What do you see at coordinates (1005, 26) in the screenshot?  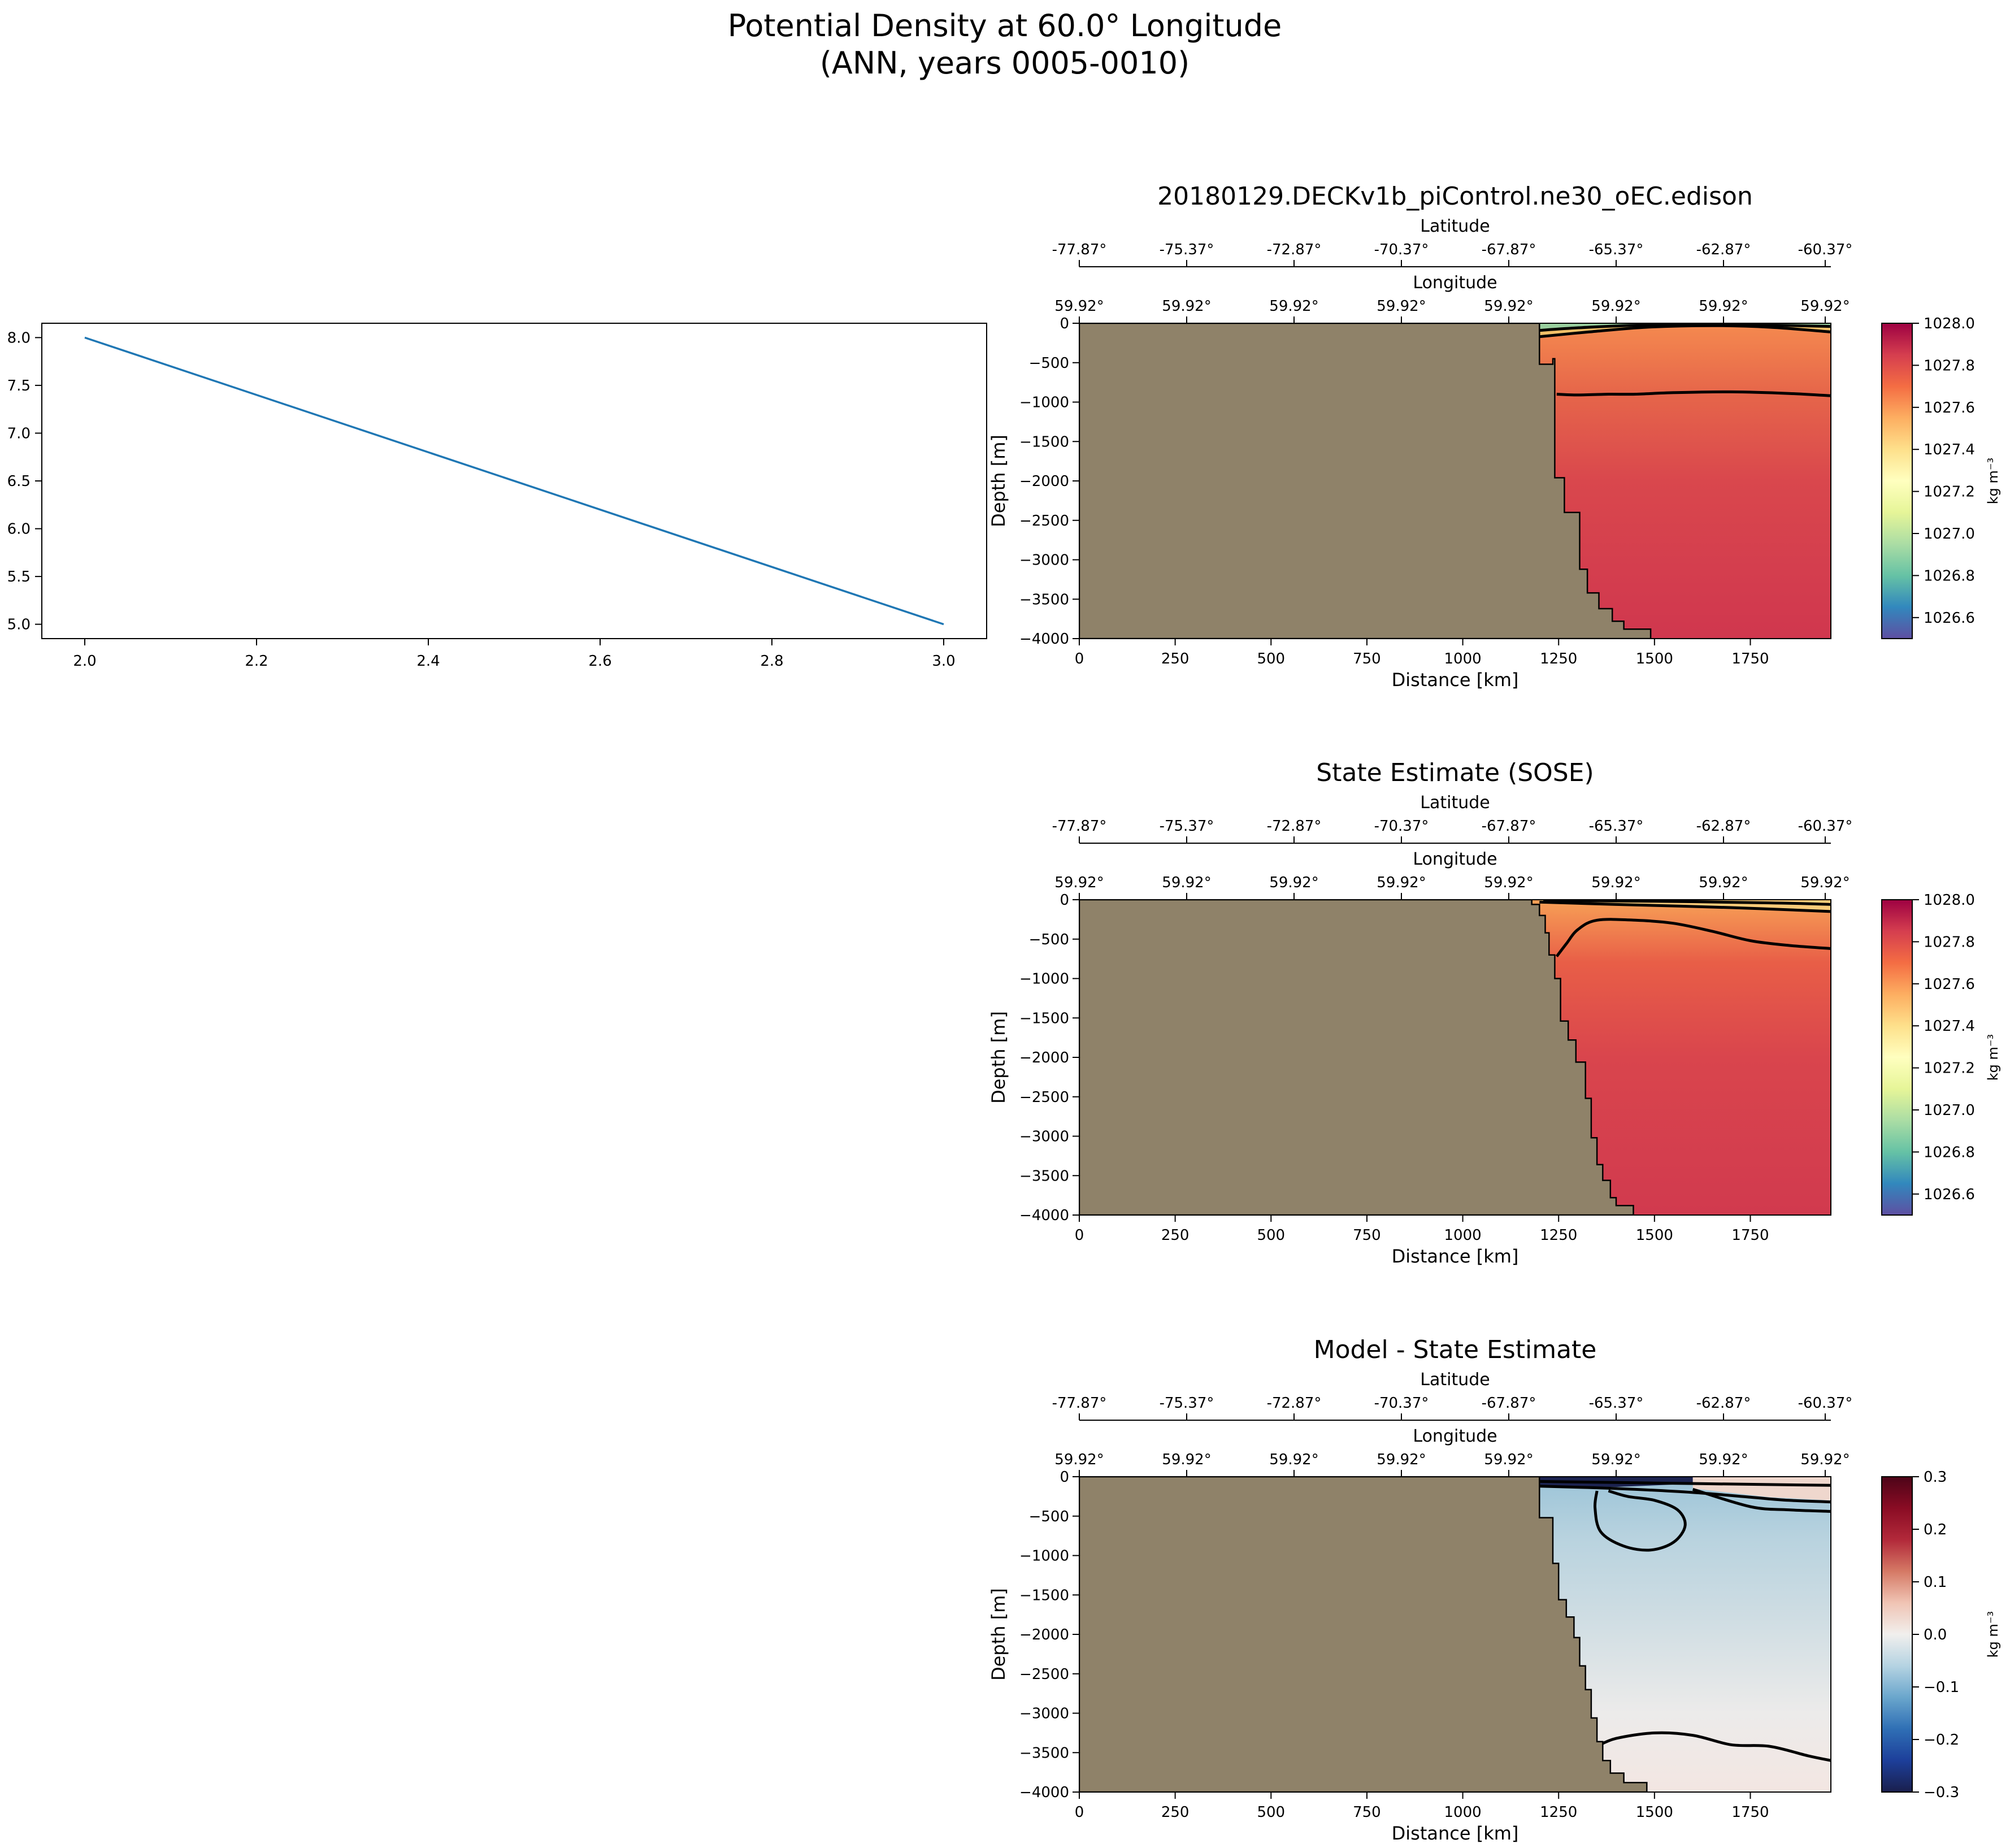 I see `figure-title: Potential Density at 60.0° Longitude` at bounding box center [1005, 26].